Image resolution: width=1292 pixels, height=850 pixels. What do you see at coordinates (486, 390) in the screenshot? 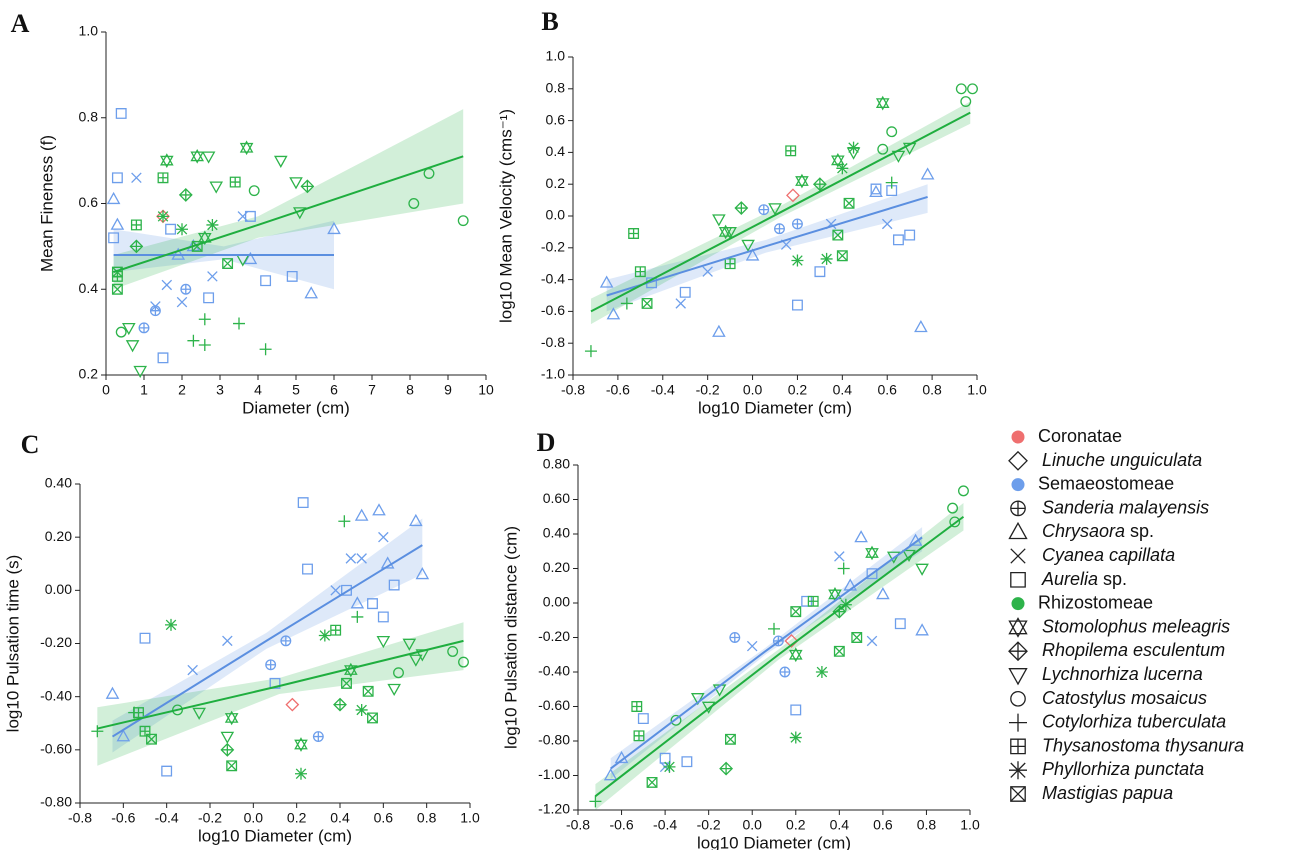
I see `x-tick-label: 10` at bounding box center [486, 390].